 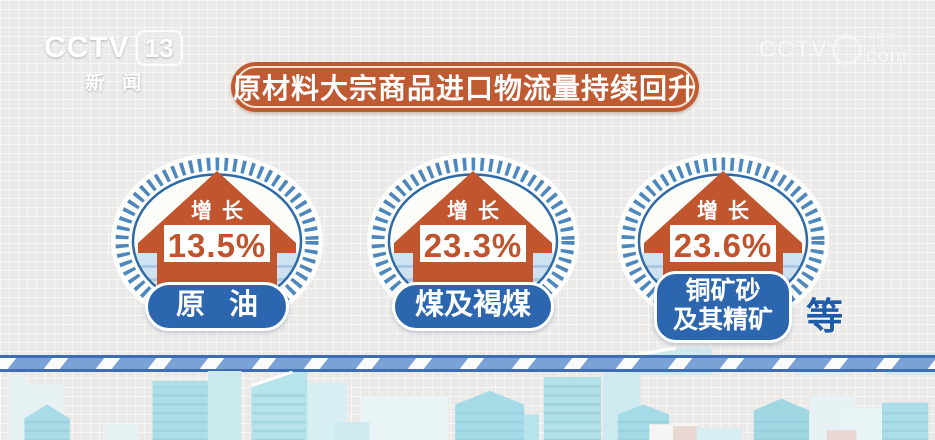 I want to click on road-stripes, so click(x=467, y=363).